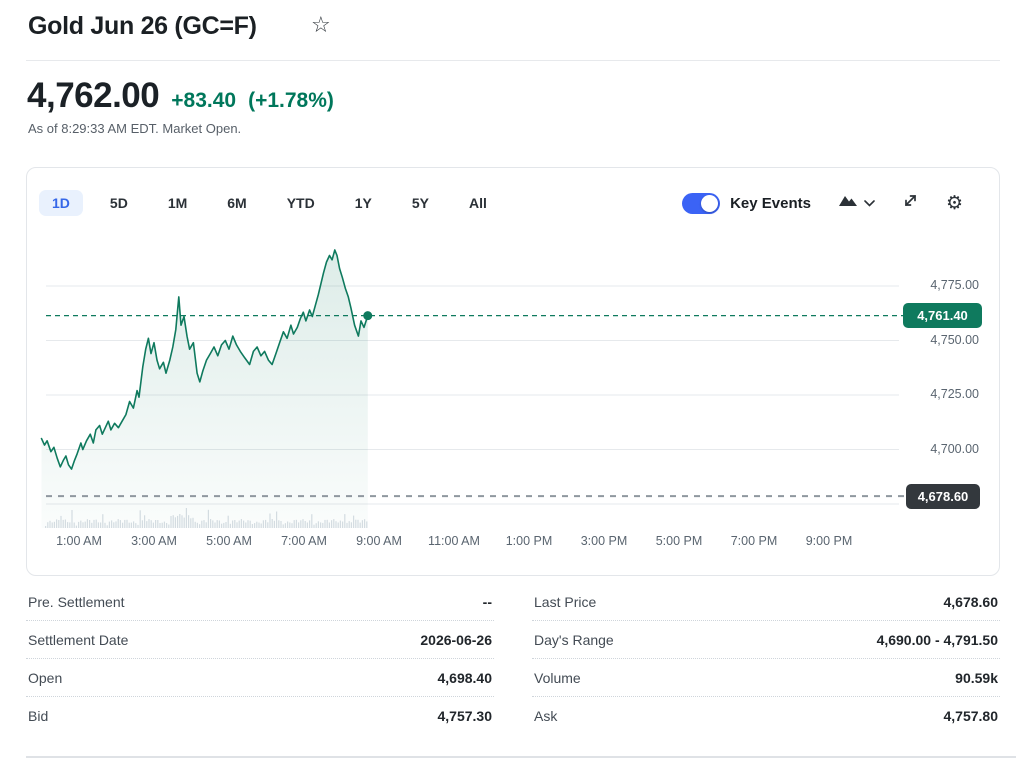 Image resolution: width=1024 pixels, height=776 pixels. I want to click on stat-label: Bid, so click(38, 716).